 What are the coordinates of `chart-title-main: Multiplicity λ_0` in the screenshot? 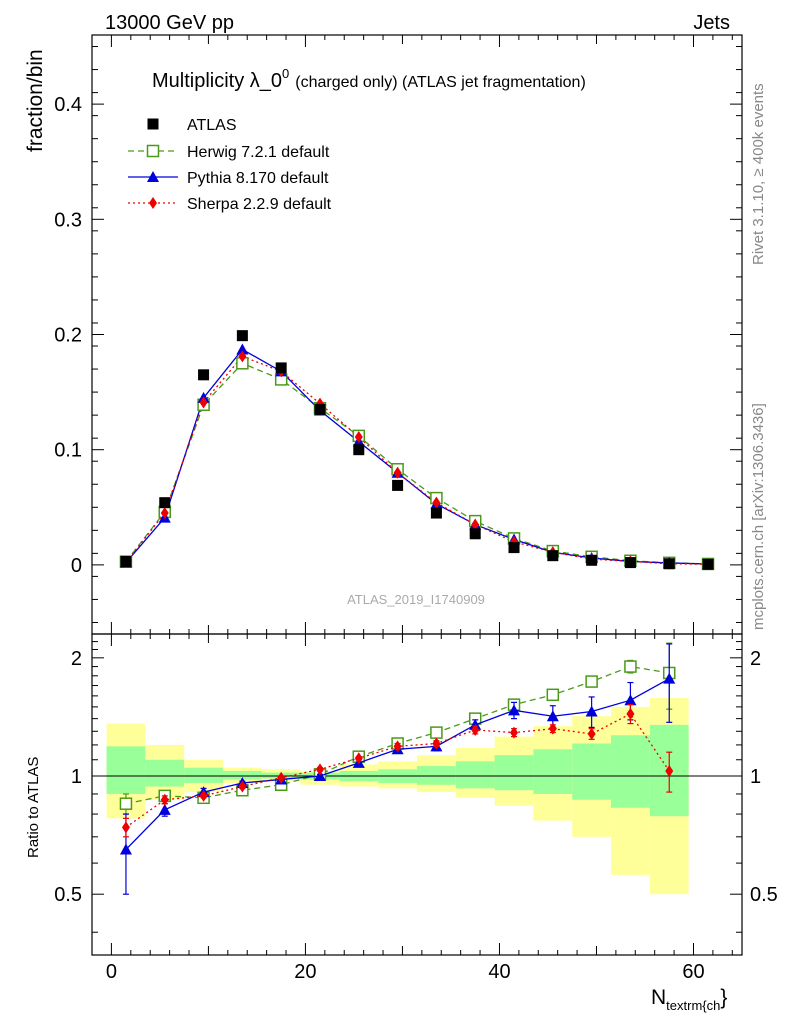 It's located at (217, 81).